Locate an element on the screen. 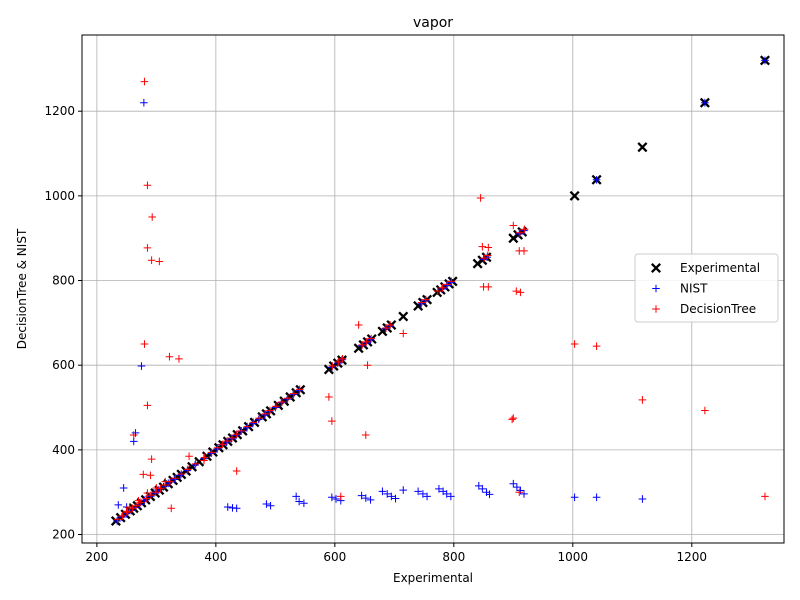 The height and width of the screenshot is (600, 800). chart-title: vapor is located at coordinates (433, 23).